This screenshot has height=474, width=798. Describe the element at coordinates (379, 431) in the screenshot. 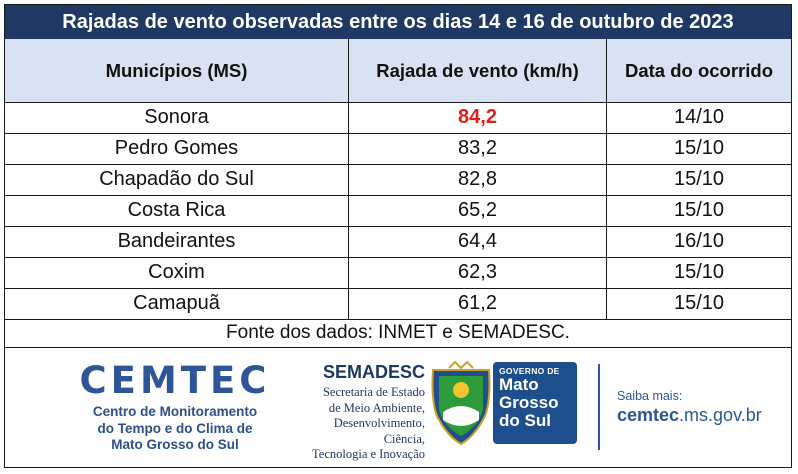

I see `semadesc-subtitle-line: Desenvolvimento, Ciência,` at that location.